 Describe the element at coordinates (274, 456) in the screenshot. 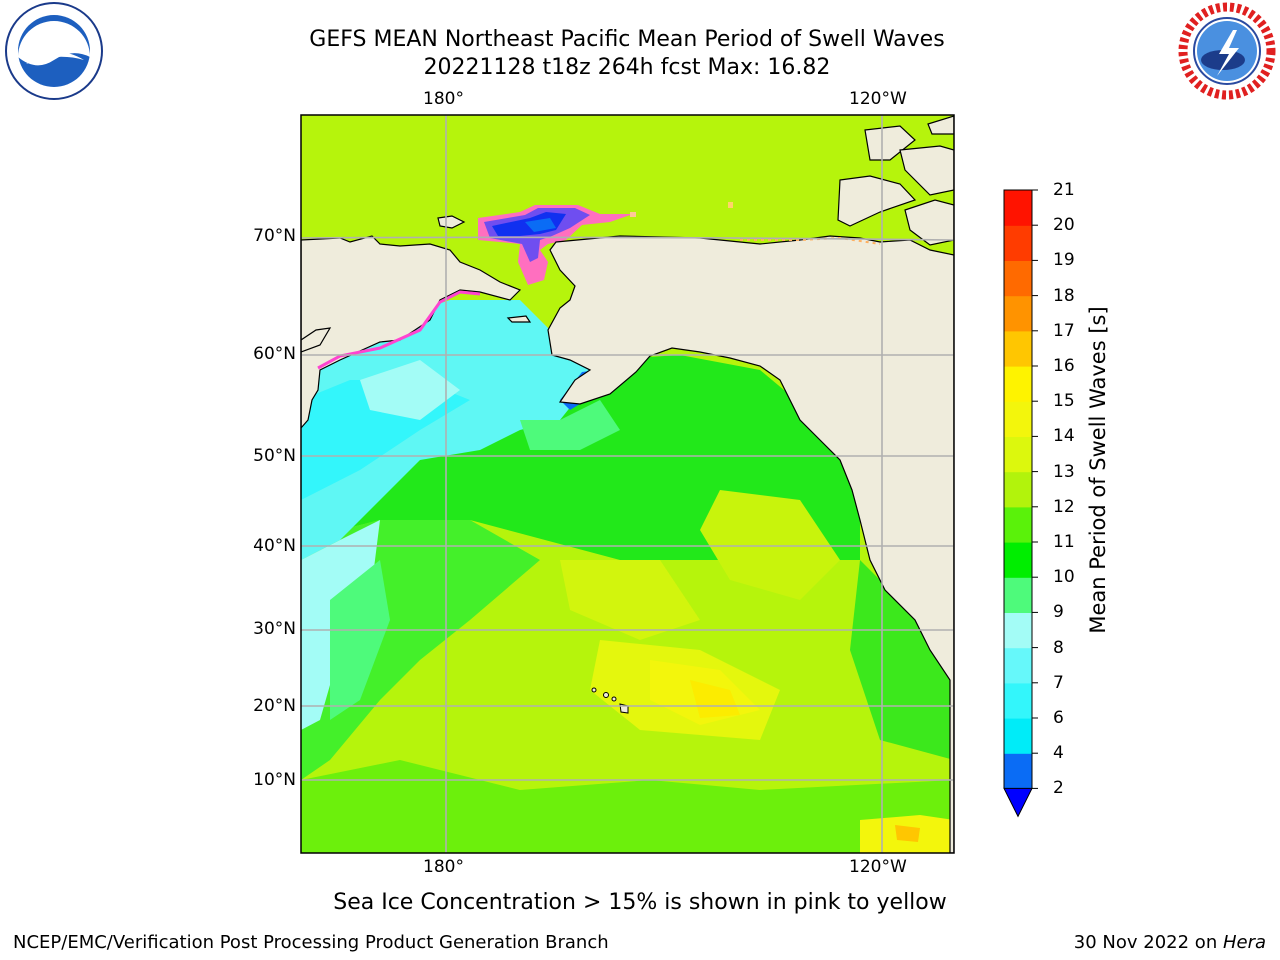

I see `lat-tick-50n: 50°N` at that location.